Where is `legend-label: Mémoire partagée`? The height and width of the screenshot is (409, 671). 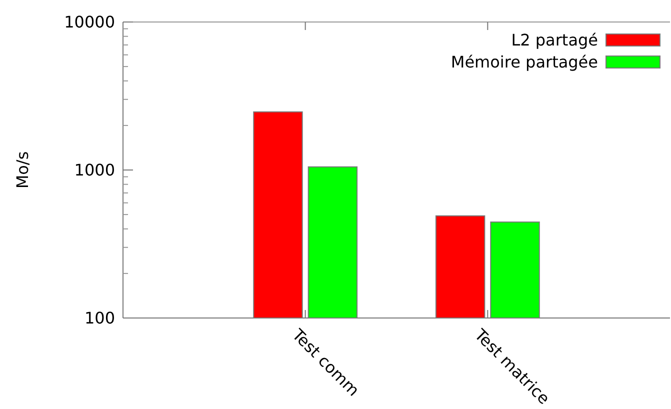
legend-label: Mémoire partagée is located at coordinates (524, 62).